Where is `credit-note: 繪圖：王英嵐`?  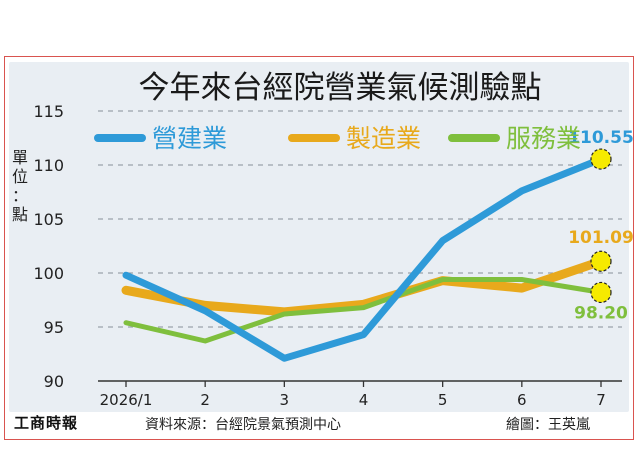 credit-note: 繪圖：王英嵐 is located at coordinates (548, 425).